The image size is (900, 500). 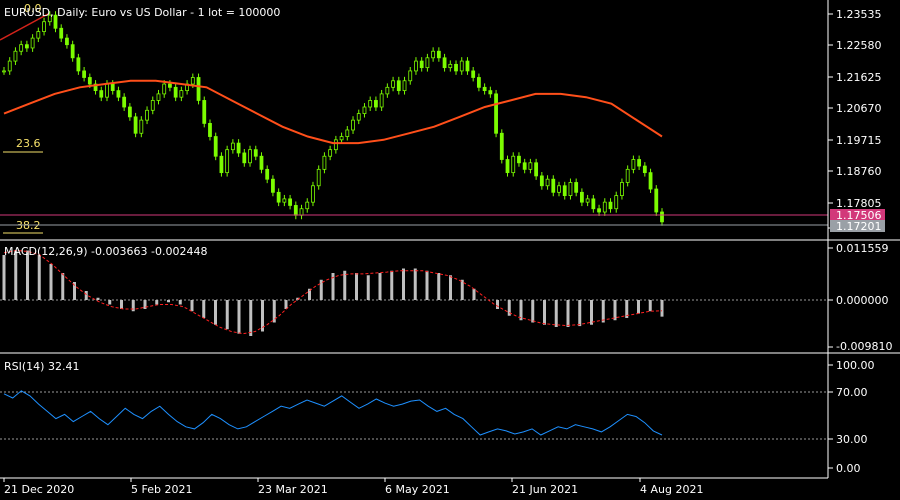 What do you see at coordinates (855, 77) in the screenshot?
I see `price-tick: 1.21625` at bounding box center [855, 77].